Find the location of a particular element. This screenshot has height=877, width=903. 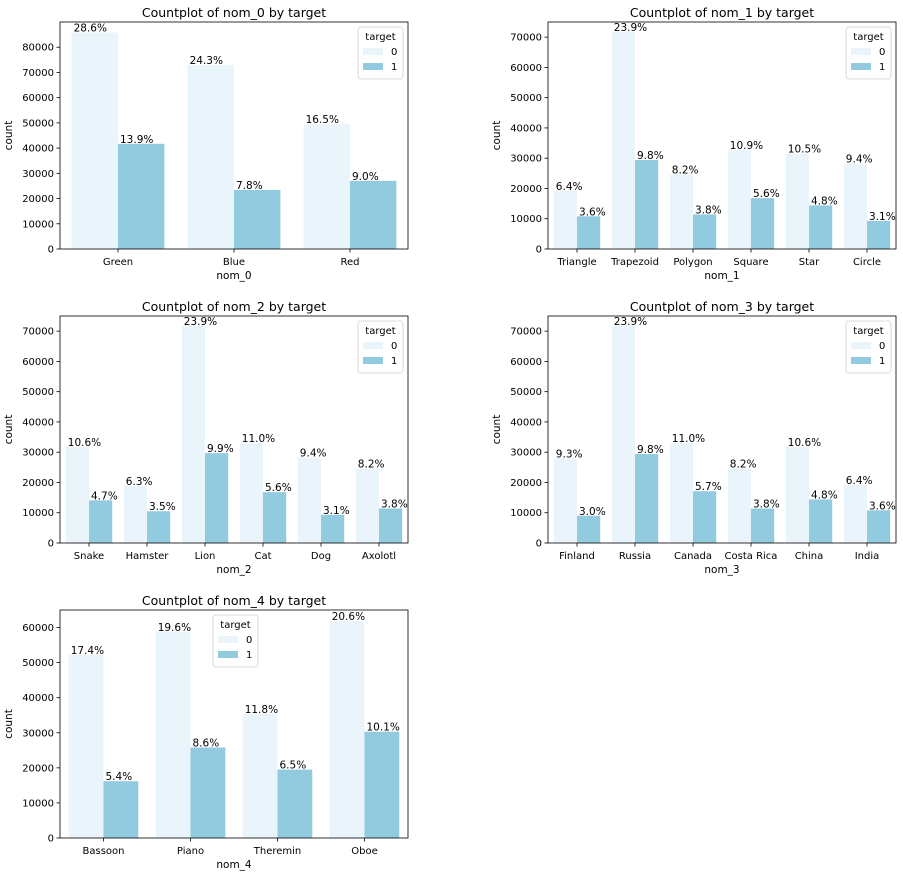

bar-label: 3.0% is located at coordinates (592, 512).